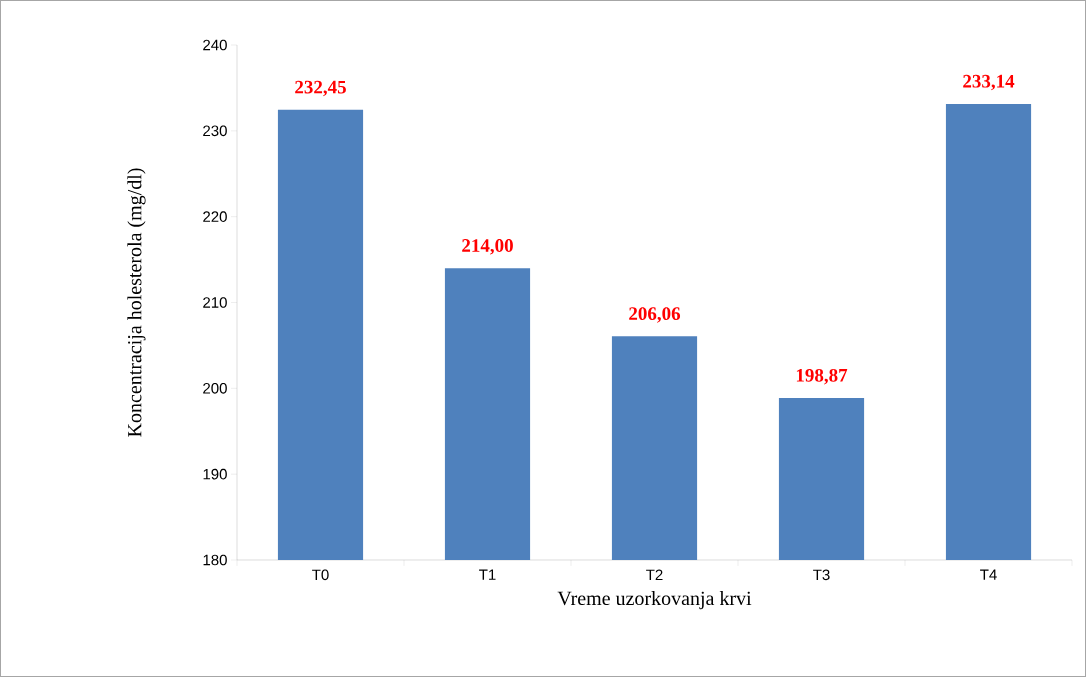 Image resolution: width=1086 pixels, height=677 pixels. Describe the element at coordinates (822, 376) in the screenshot. I see `data-label: 198,87` at that location.